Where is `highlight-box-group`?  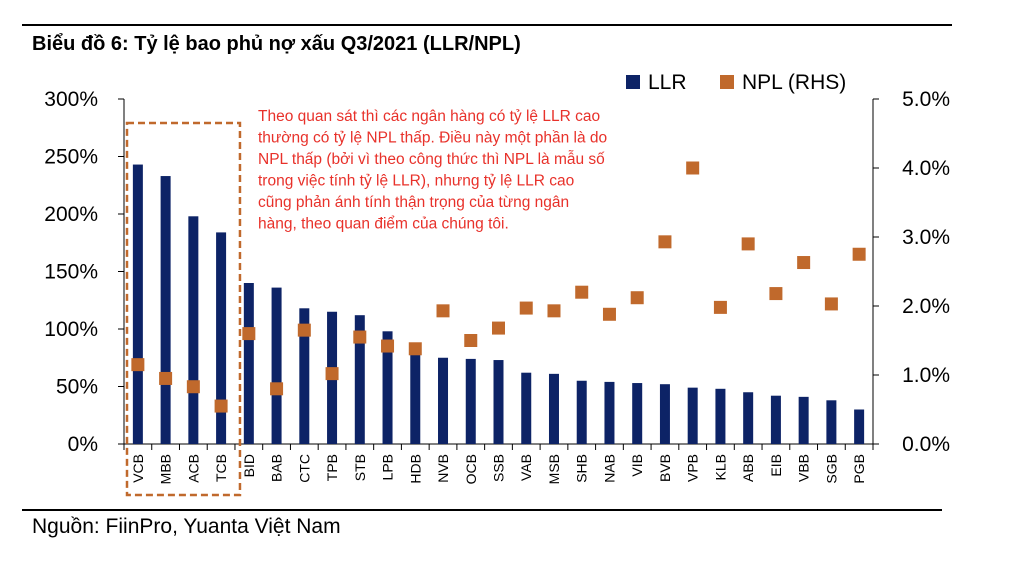
highlight-box-group is located at coordinates (183, 309).